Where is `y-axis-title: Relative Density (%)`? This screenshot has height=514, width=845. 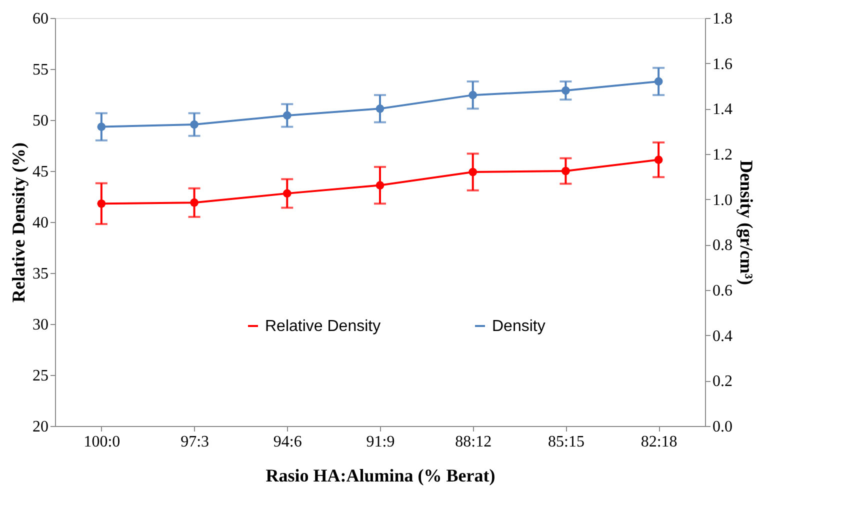
y-axis-title: Relative Density (%) is located at coordinates (18, 222).